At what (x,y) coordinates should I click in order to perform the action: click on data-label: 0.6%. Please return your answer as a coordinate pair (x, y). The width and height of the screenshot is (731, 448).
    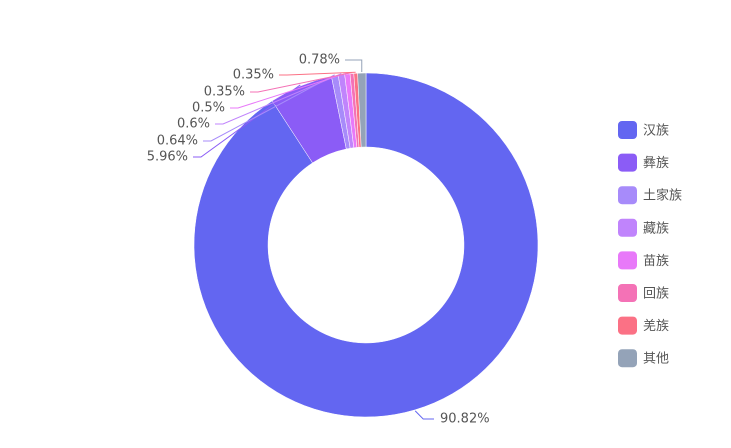
    Looking at the image, I should click on (193, 124).